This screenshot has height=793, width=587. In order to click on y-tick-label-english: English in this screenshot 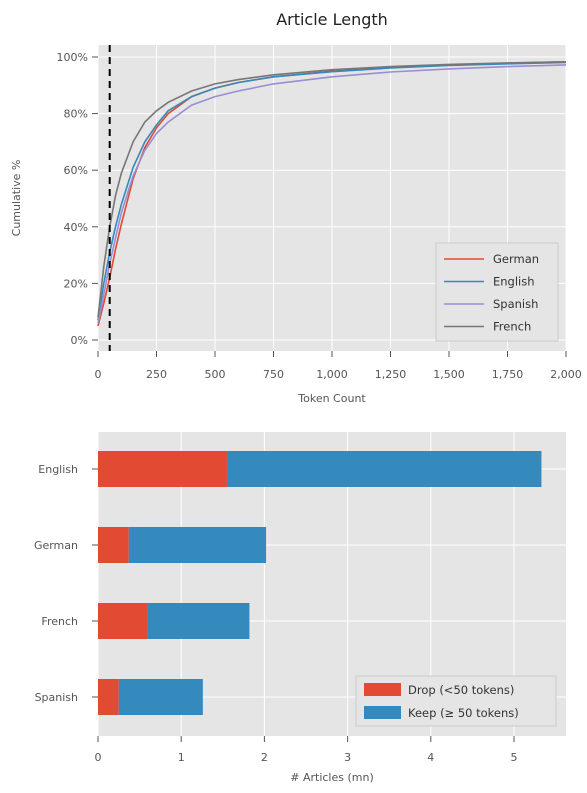, I will do `click(58, 469)`.